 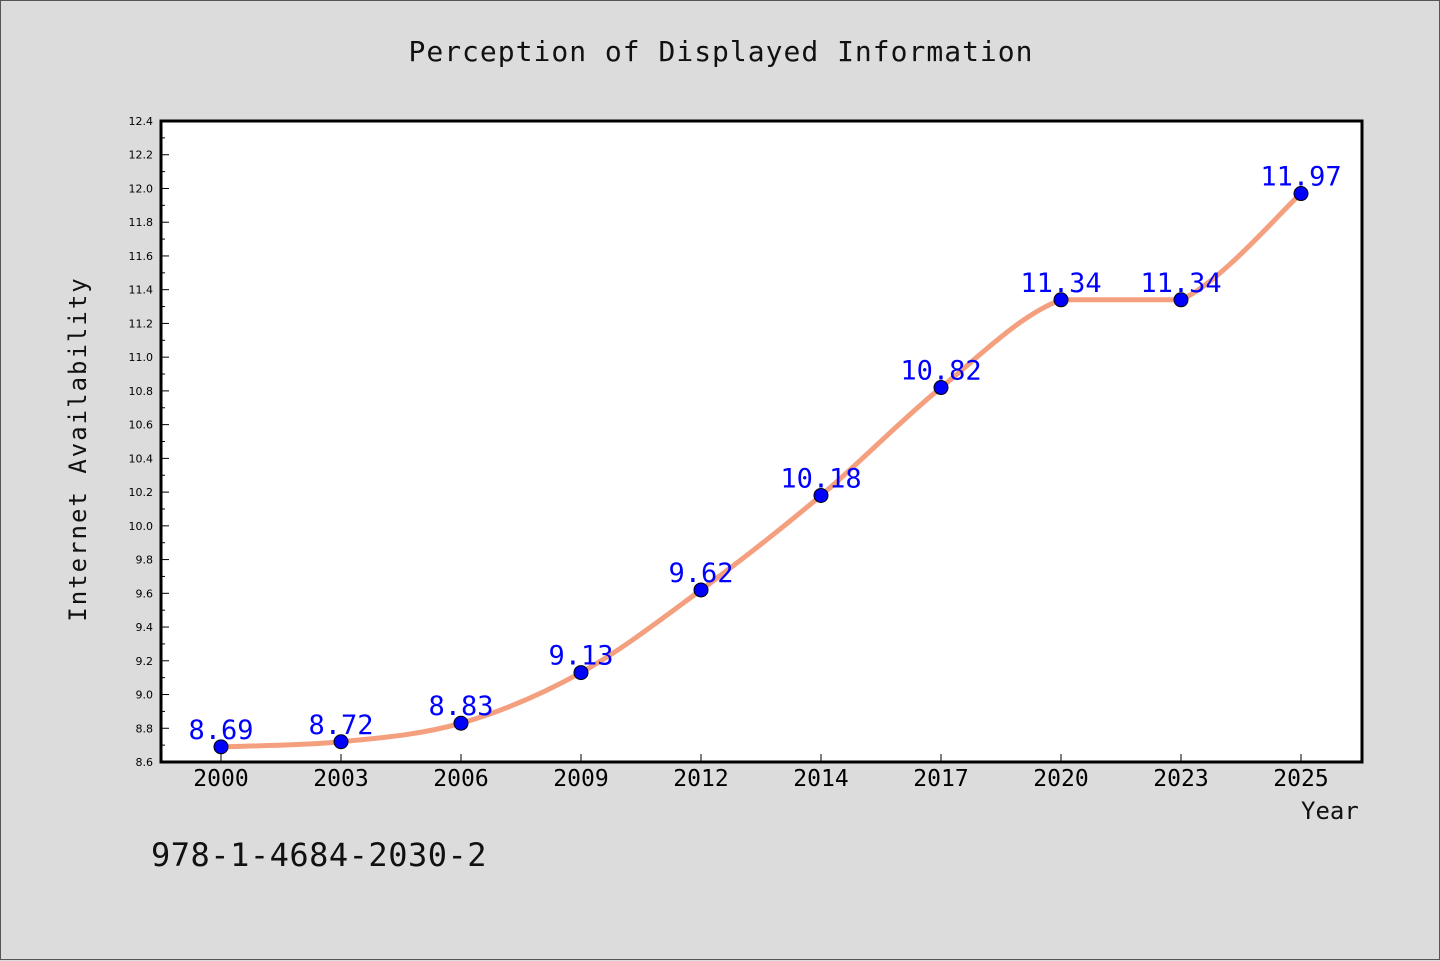 I want to click on data-label: 8.69, so click(x=220, y=730).